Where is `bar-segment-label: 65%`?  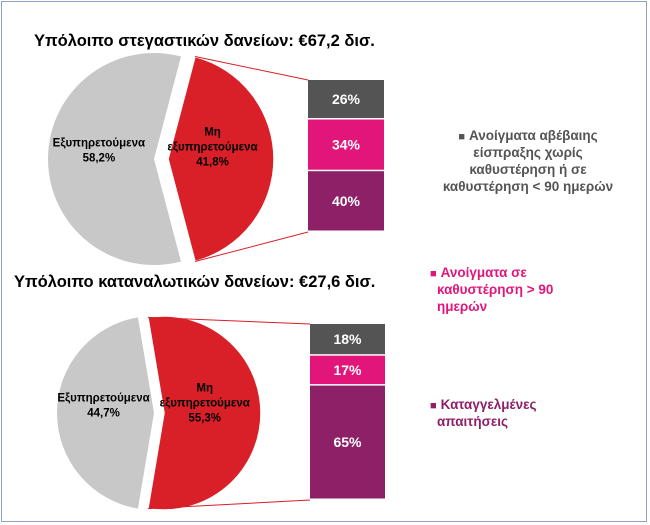 bar-segment-label: 65% is located at coordinates (347, 442).